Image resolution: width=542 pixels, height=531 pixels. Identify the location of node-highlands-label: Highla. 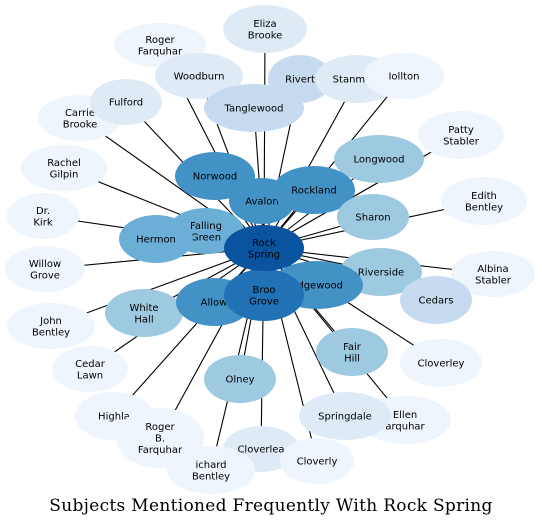
(114, 417).